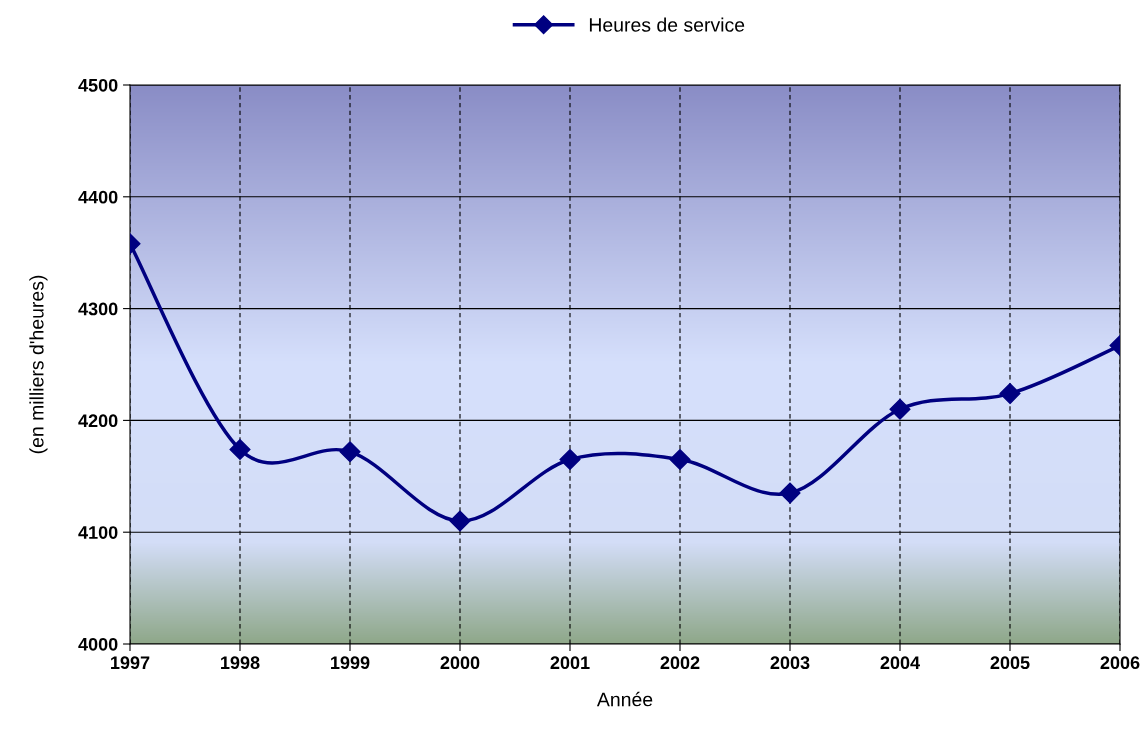 The width and height of the screenshot is (1145, 738). What do you see at coordinates (1010, 663) in the screenshot?
I see `x-tick-label: 2005` at bounding box center [1010, 663].